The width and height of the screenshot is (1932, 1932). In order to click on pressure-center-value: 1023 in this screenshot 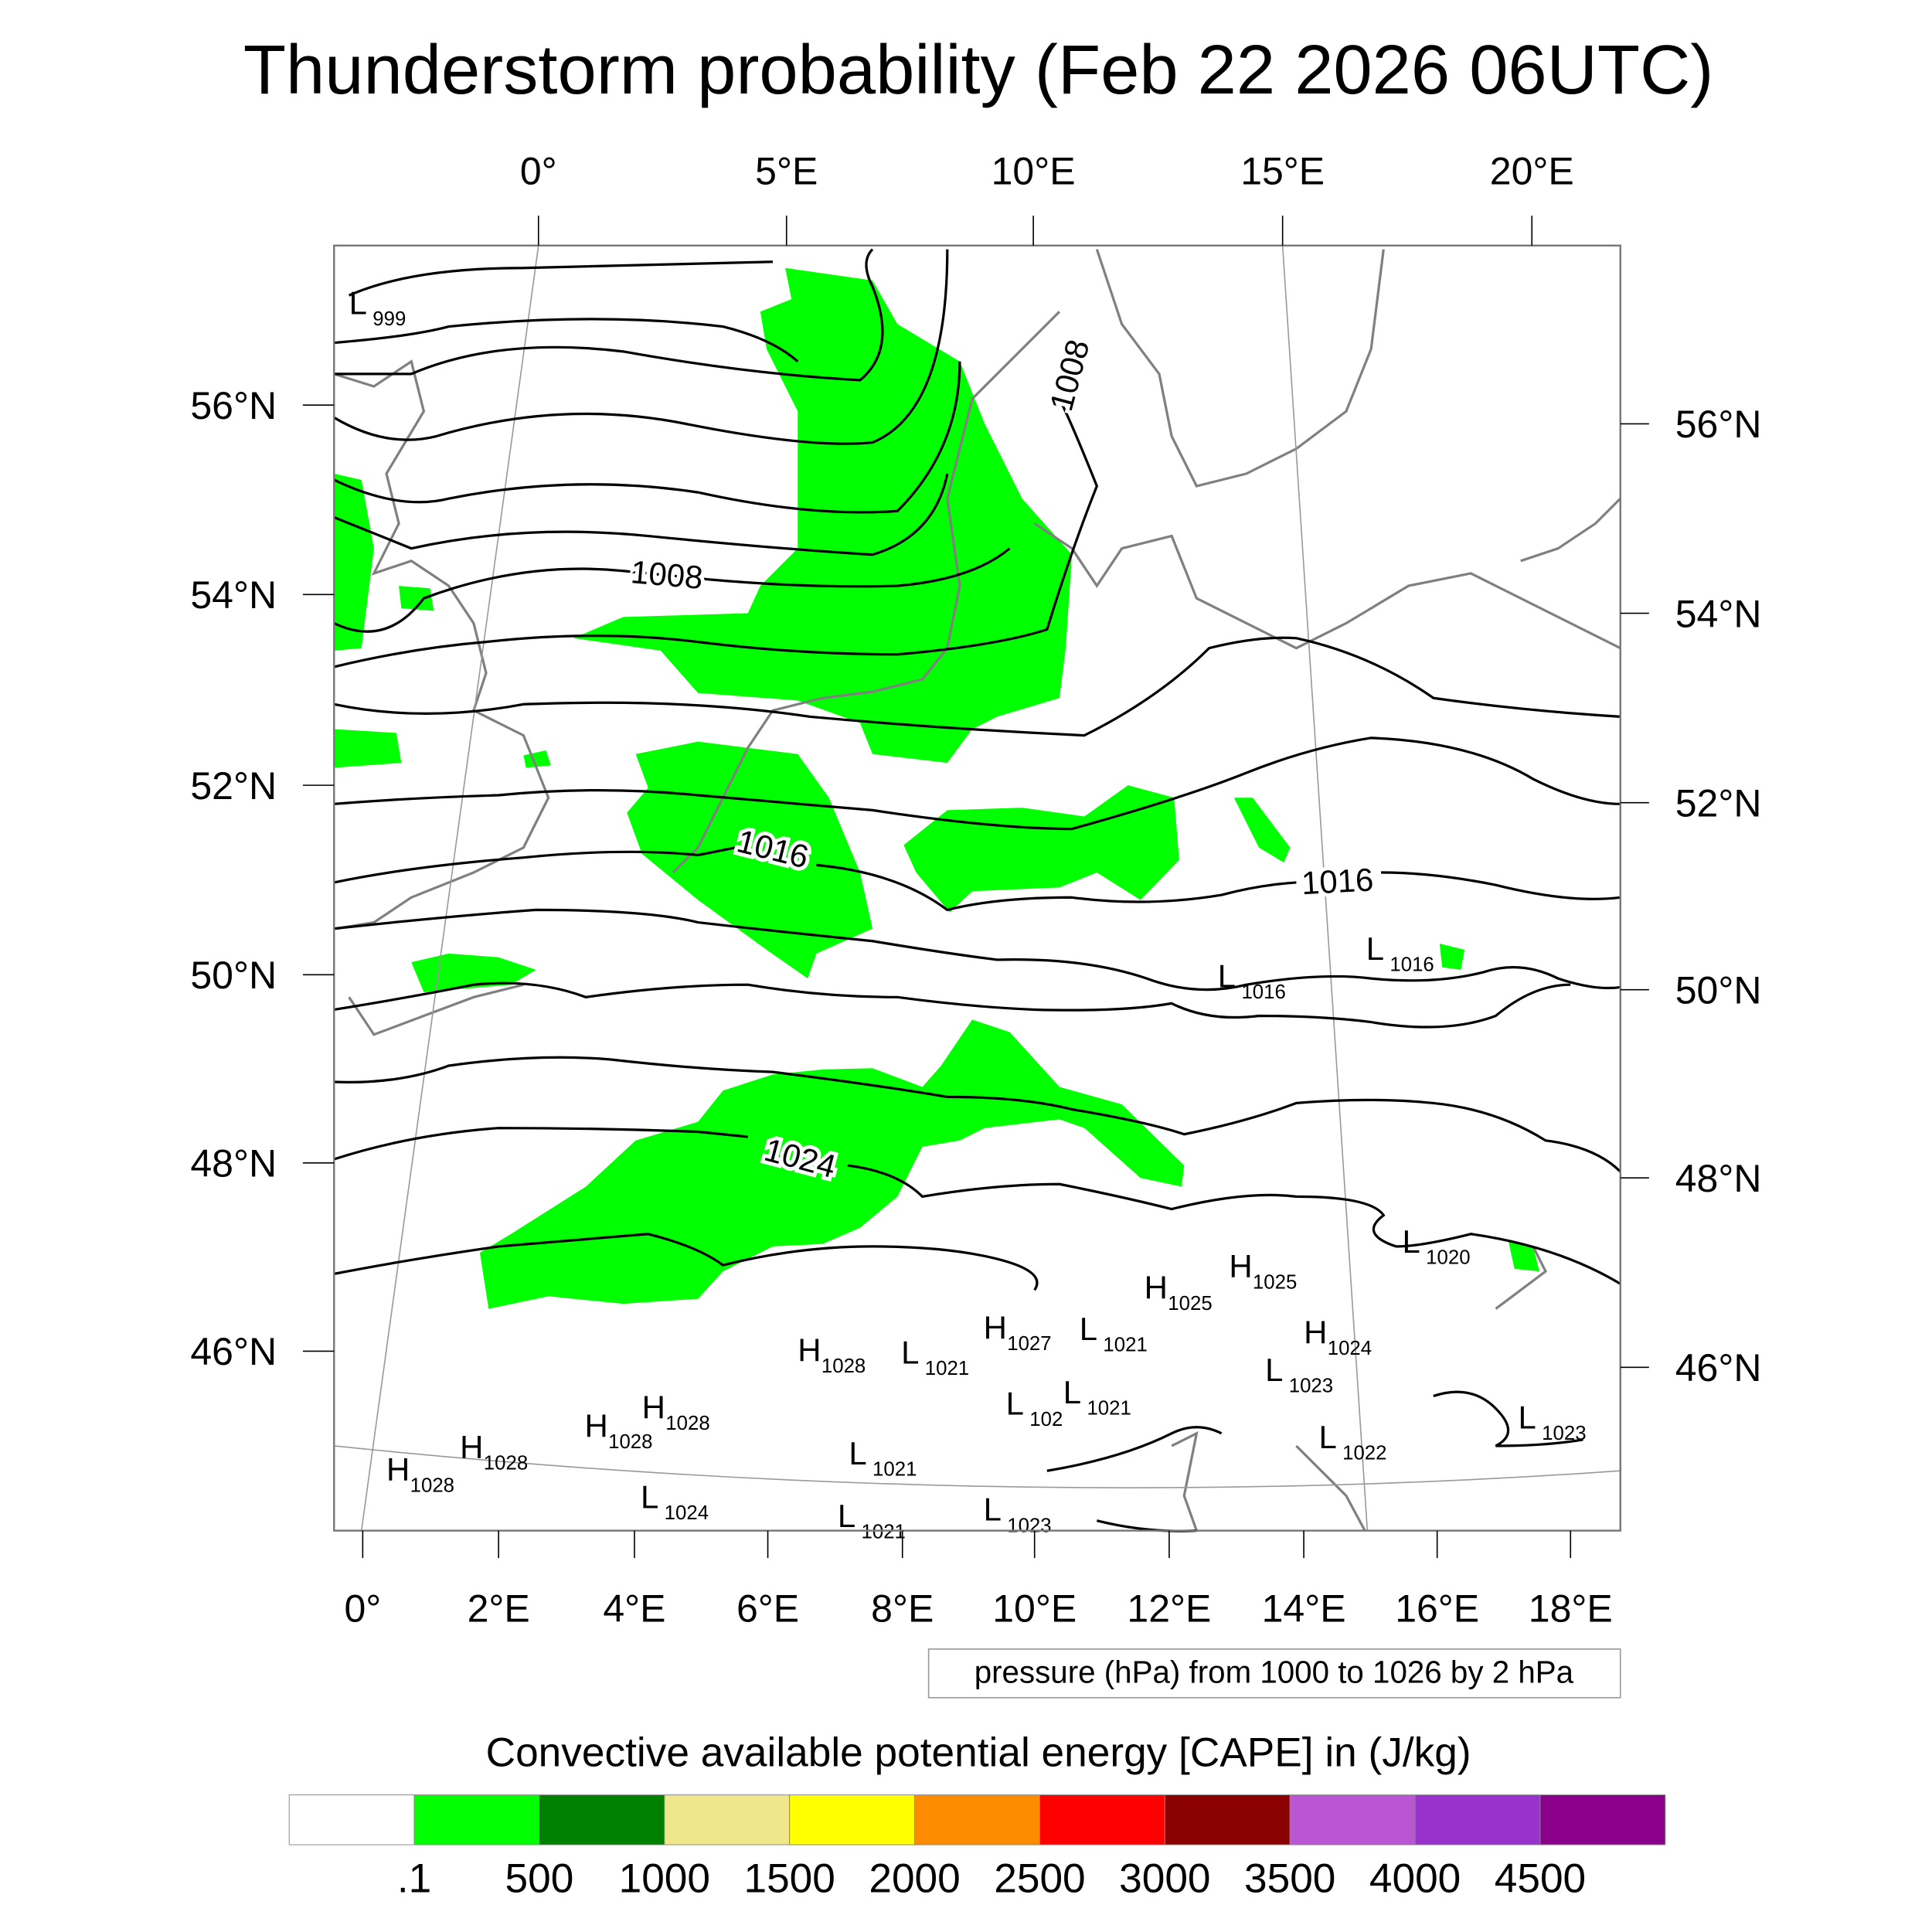, I will do `click(1564, 1433)`.